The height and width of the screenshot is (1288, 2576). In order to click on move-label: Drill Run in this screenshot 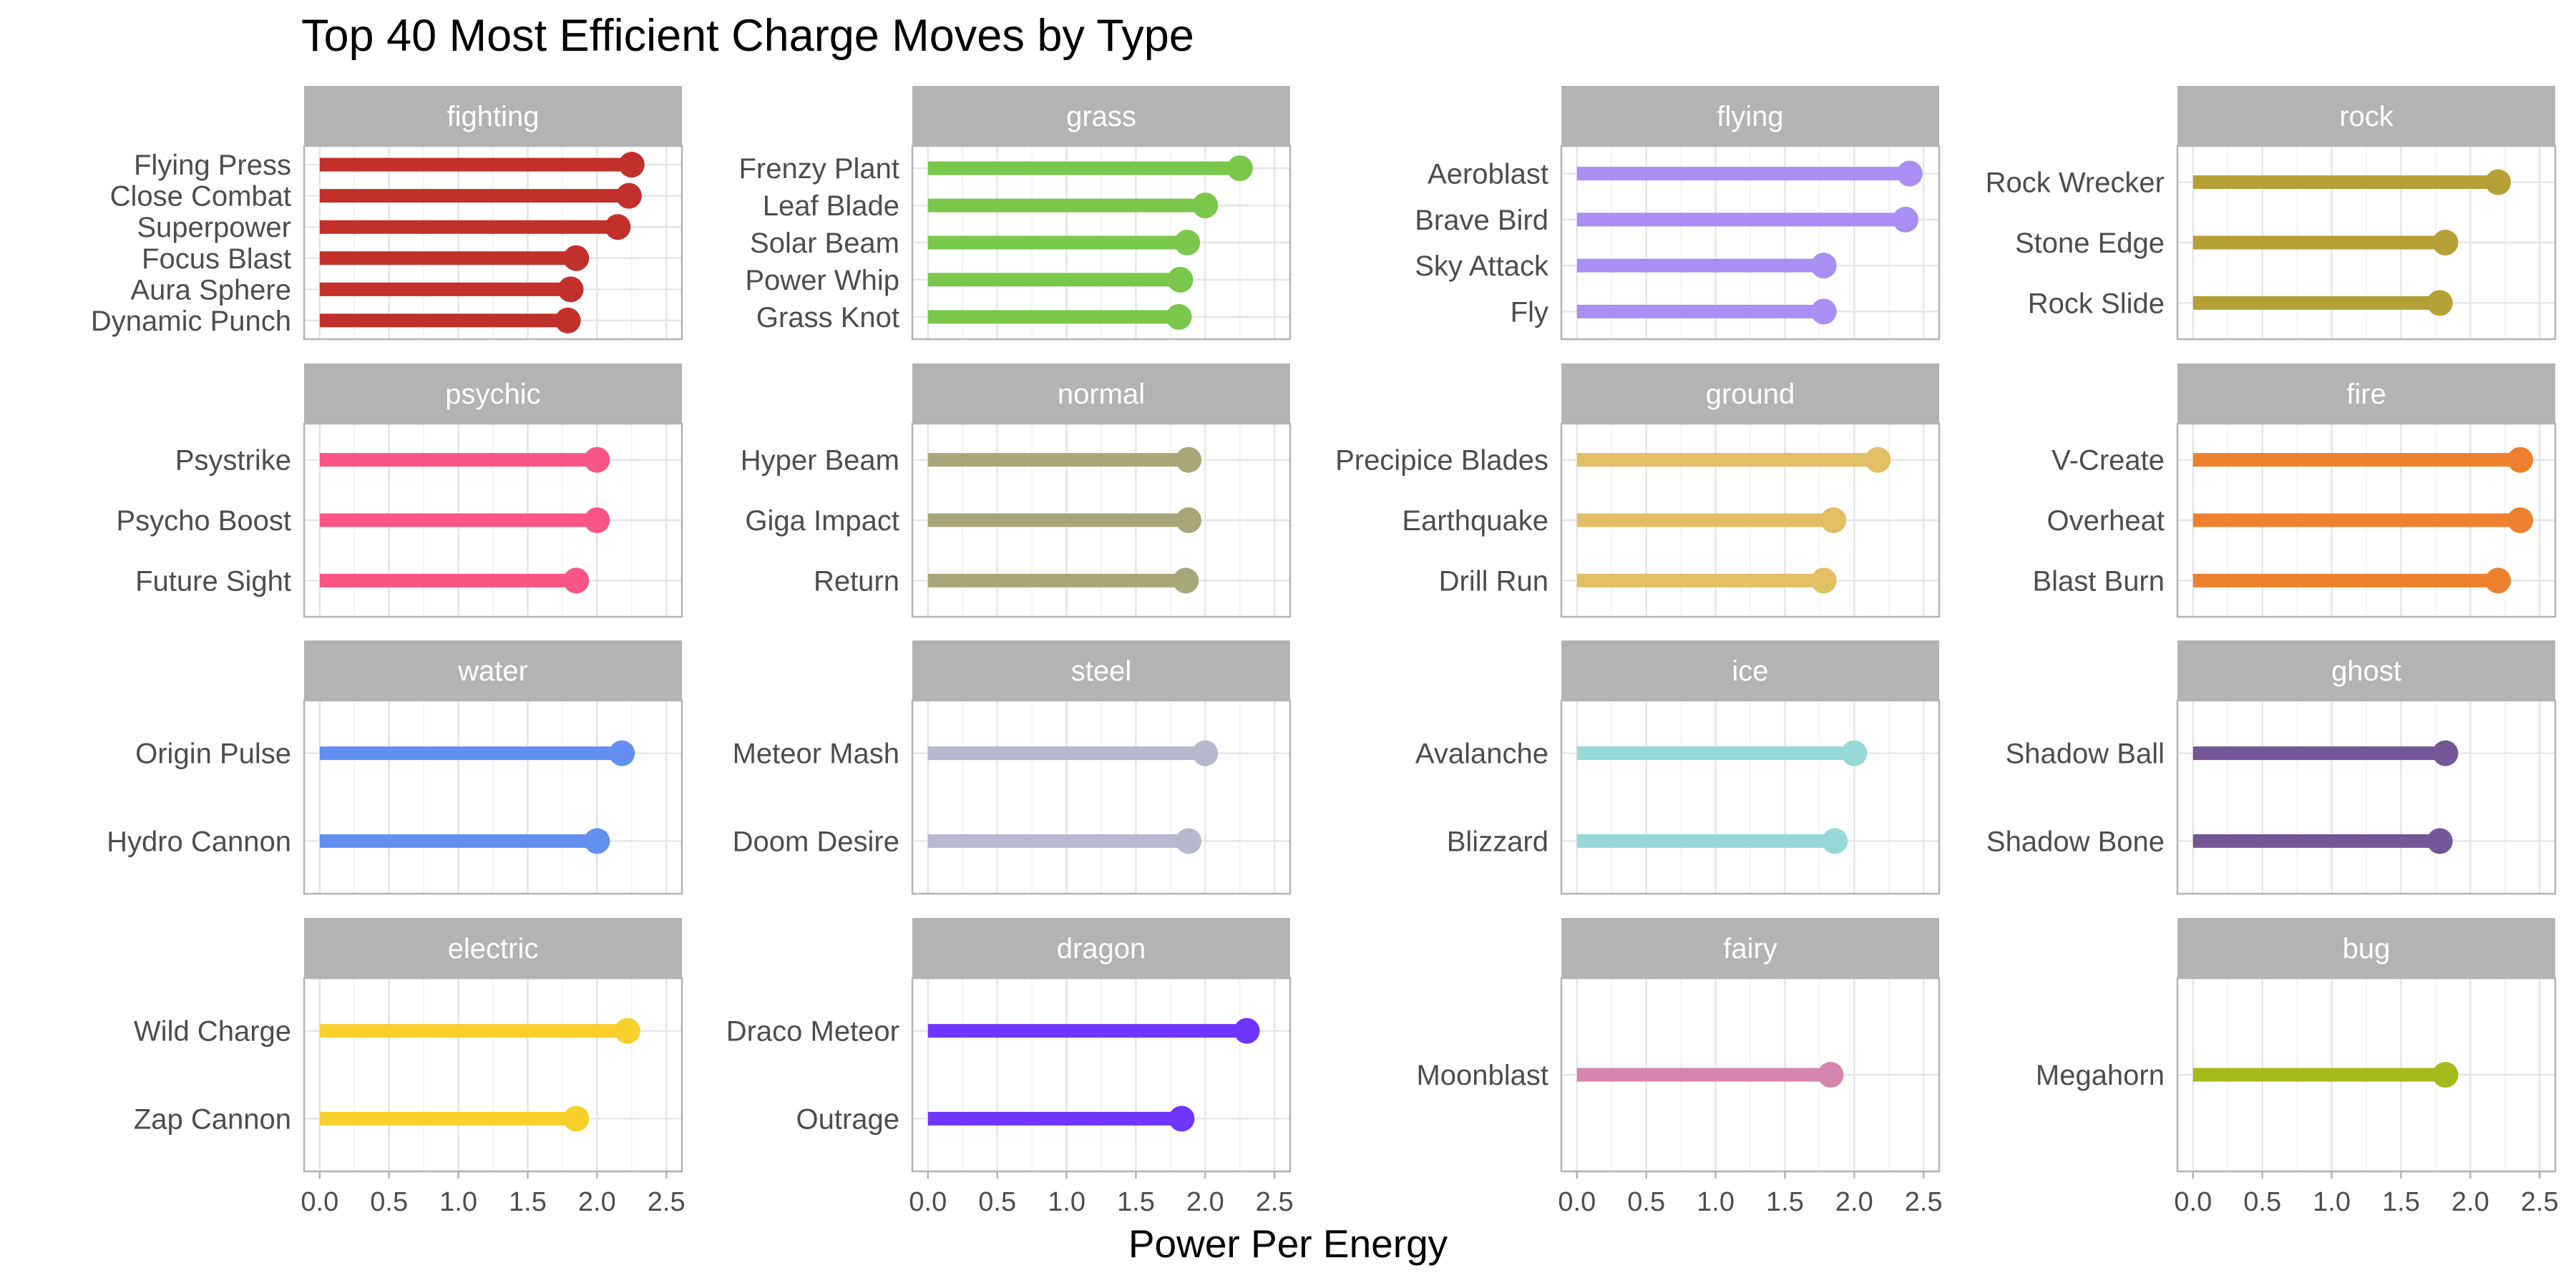, I will do `click(1493, 581)`.